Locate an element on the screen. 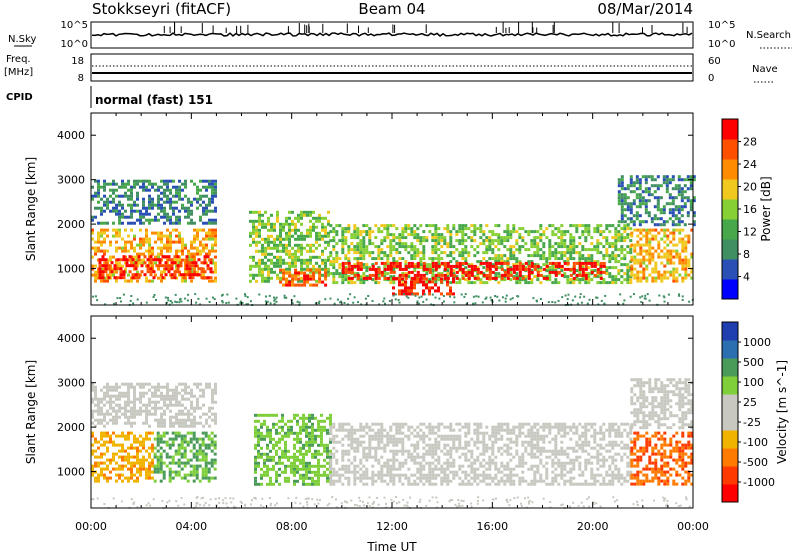  nsky-series-line is located at coordinates (392, 34).